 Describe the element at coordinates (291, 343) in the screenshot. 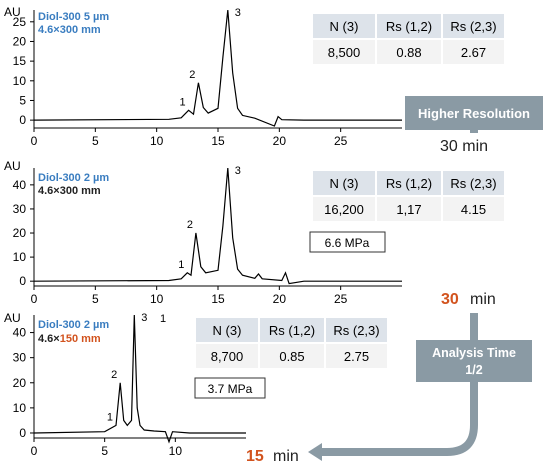

I see `results-table-3: N (3) 8,700 Rs (1,2) 0.85 Rs (2,3) 2.75` at that location.